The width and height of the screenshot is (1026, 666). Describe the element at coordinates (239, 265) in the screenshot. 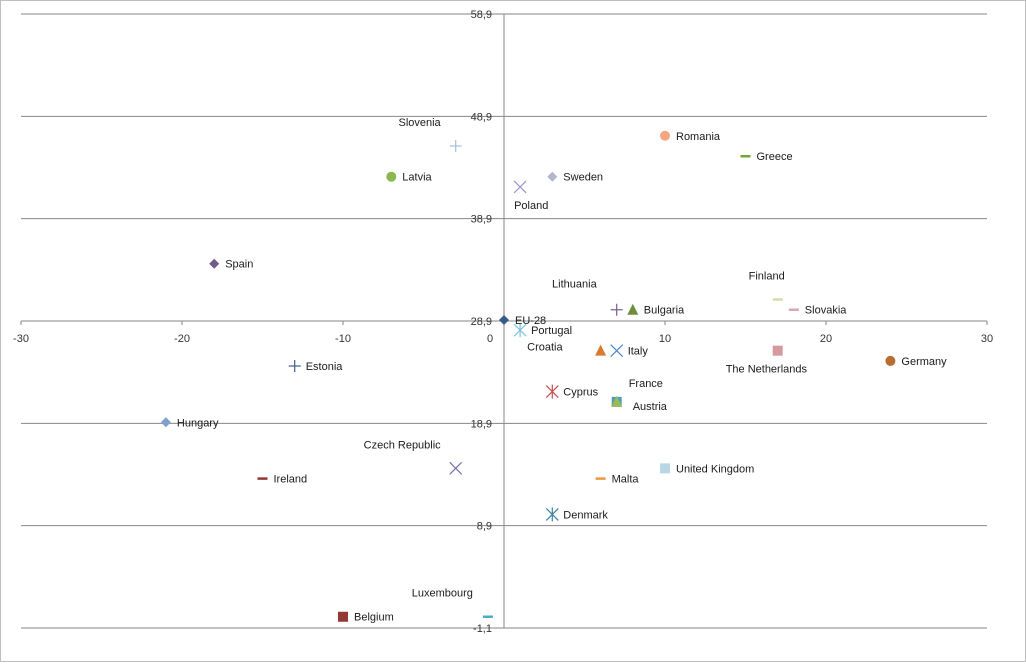

I see `label-spain: Spain` at that location.